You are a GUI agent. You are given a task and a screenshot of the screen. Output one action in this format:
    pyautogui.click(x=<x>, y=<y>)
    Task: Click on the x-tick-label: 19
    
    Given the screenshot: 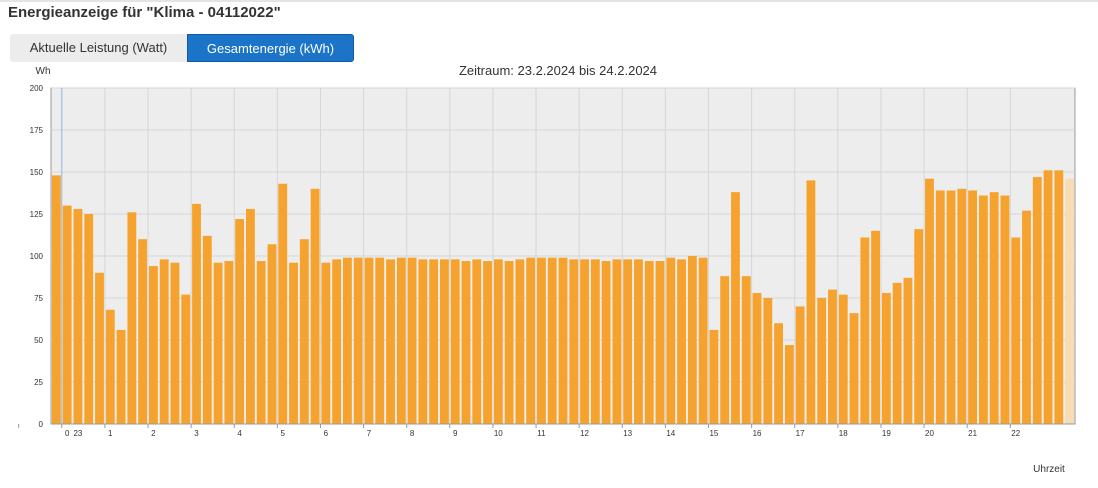 What is the action you would take?
    pyautogui.click(x=886, y=433)
    